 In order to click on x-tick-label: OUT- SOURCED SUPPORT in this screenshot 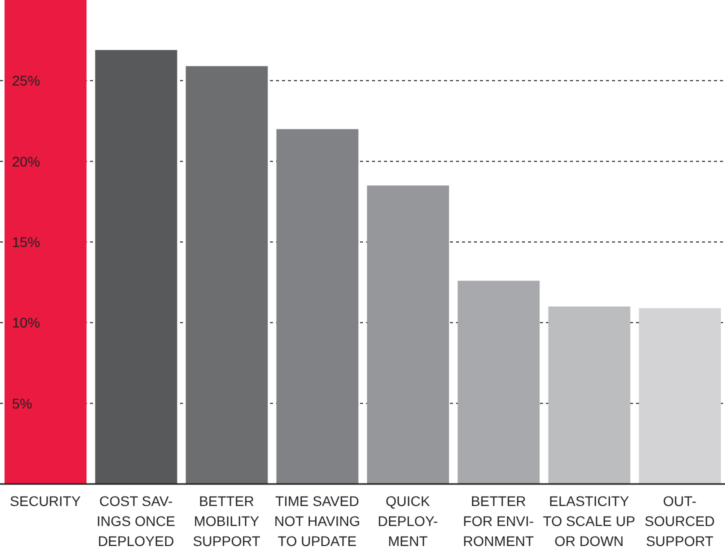, I will do `click(679, 521)`.